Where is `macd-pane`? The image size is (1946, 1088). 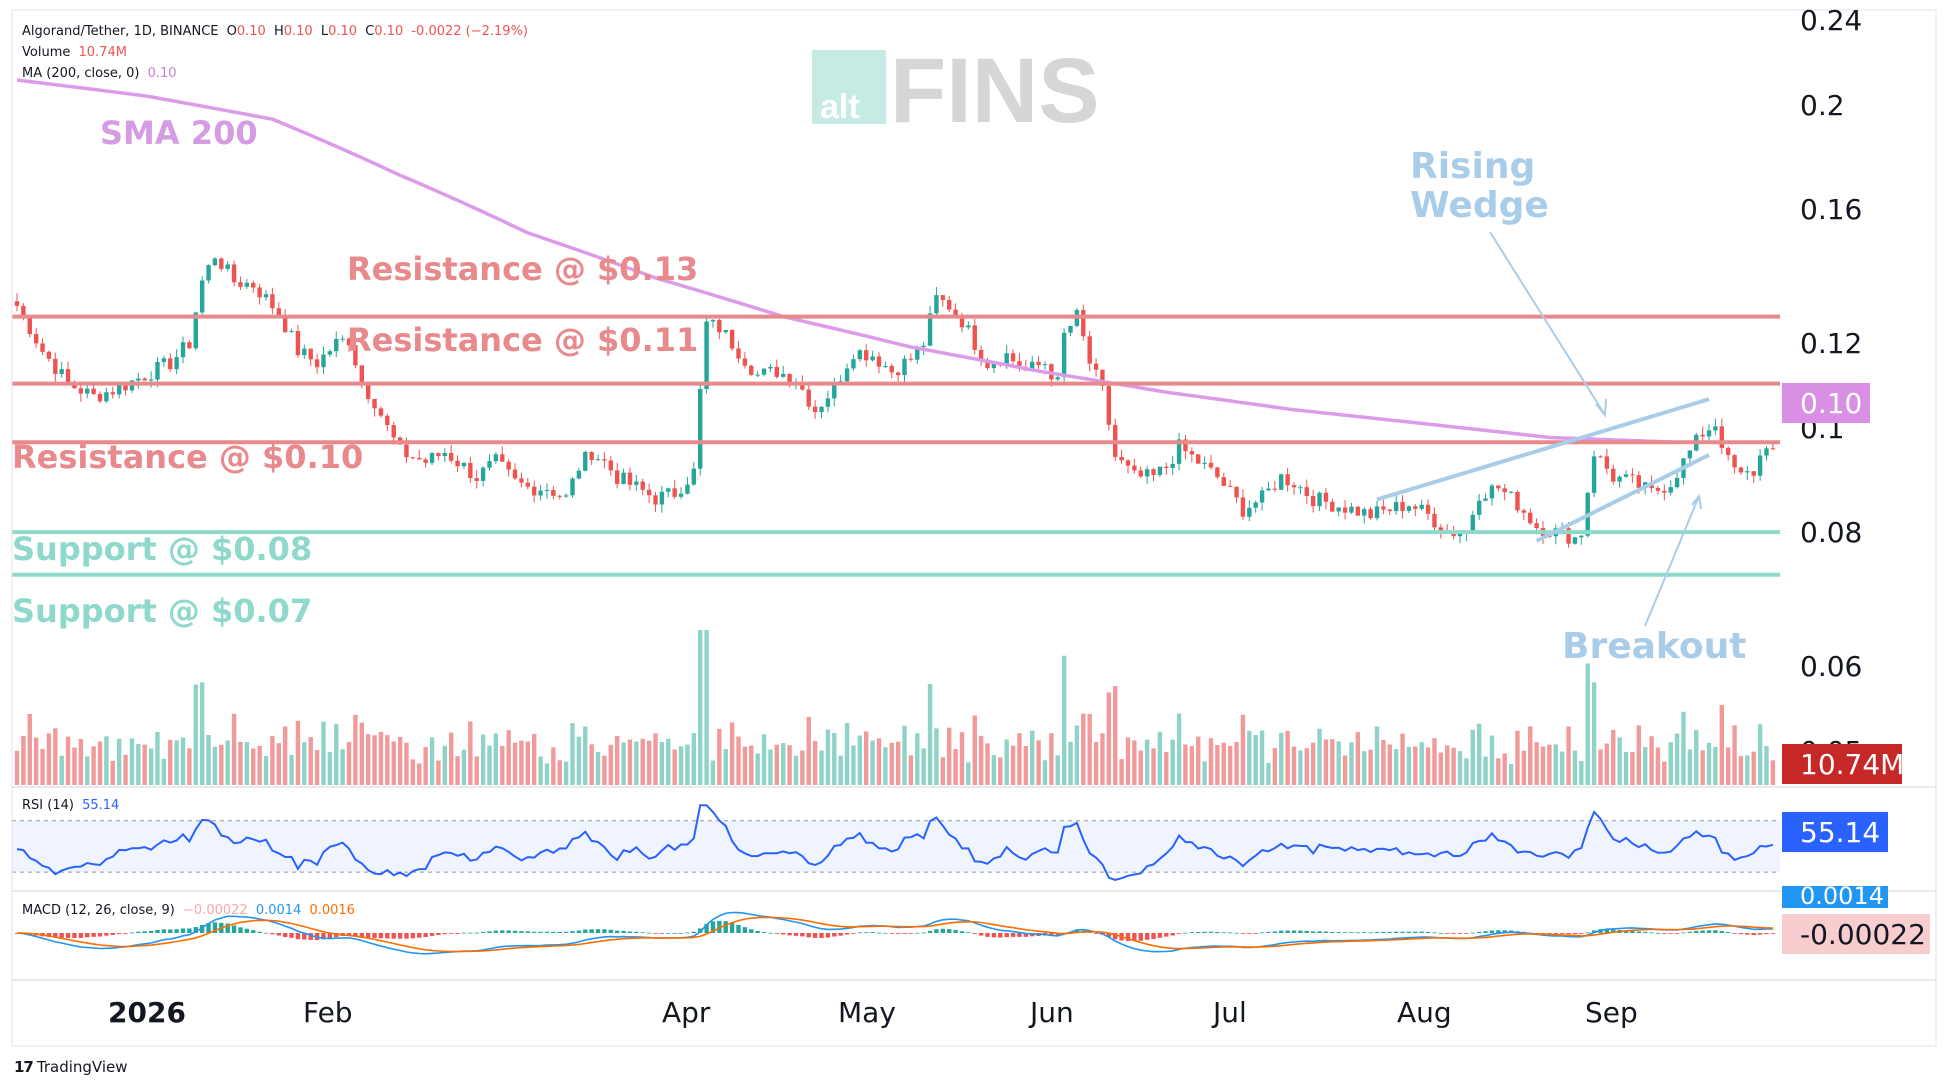
macd-pane is located at coordinates (895, 933).